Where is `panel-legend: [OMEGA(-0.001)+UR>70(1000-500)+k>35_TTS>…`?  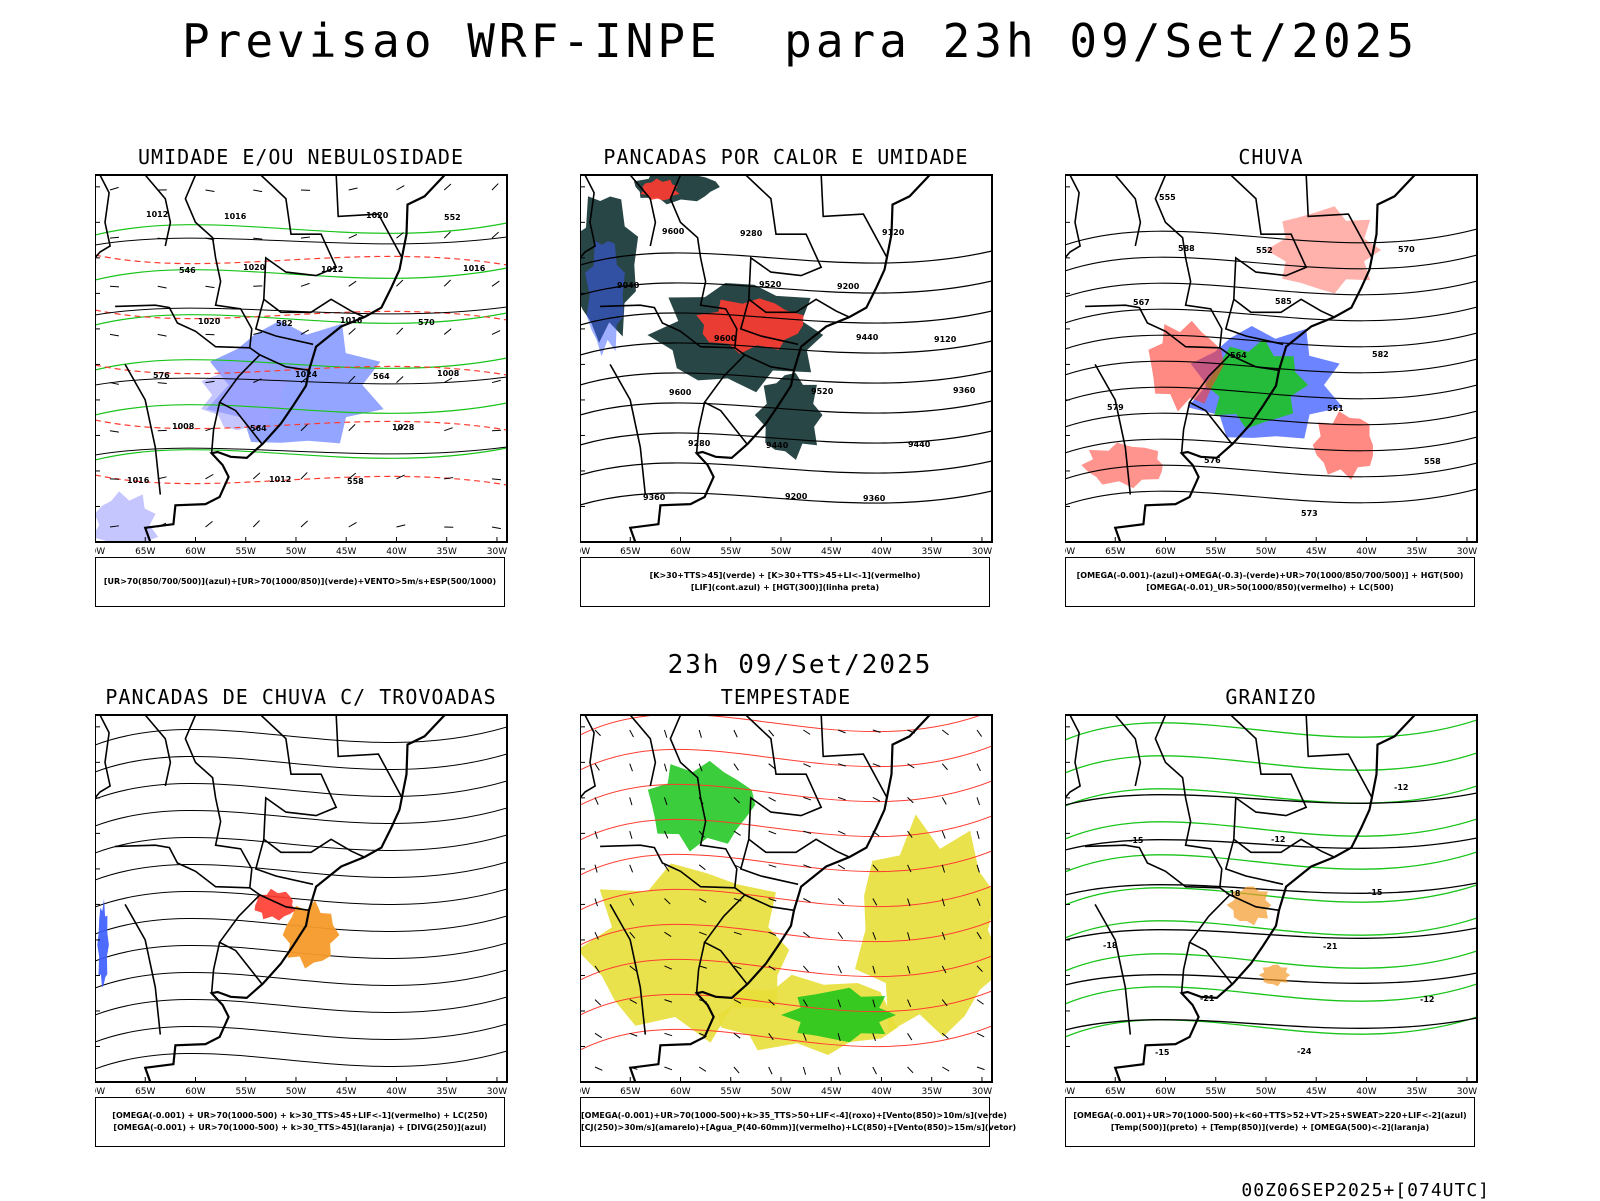 panel-legend: [OMEGA(-0.001)+UR>70(1000-500)+k>35_TTS>… is located at coordinates (785, 1122).